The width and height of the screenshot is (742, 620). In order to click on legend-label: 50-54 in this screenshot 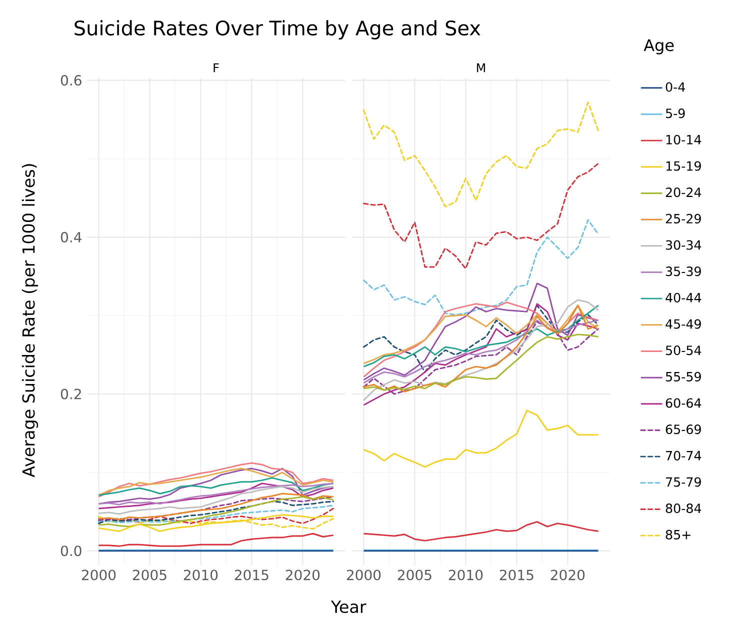, I will do `click(684, 351)`.